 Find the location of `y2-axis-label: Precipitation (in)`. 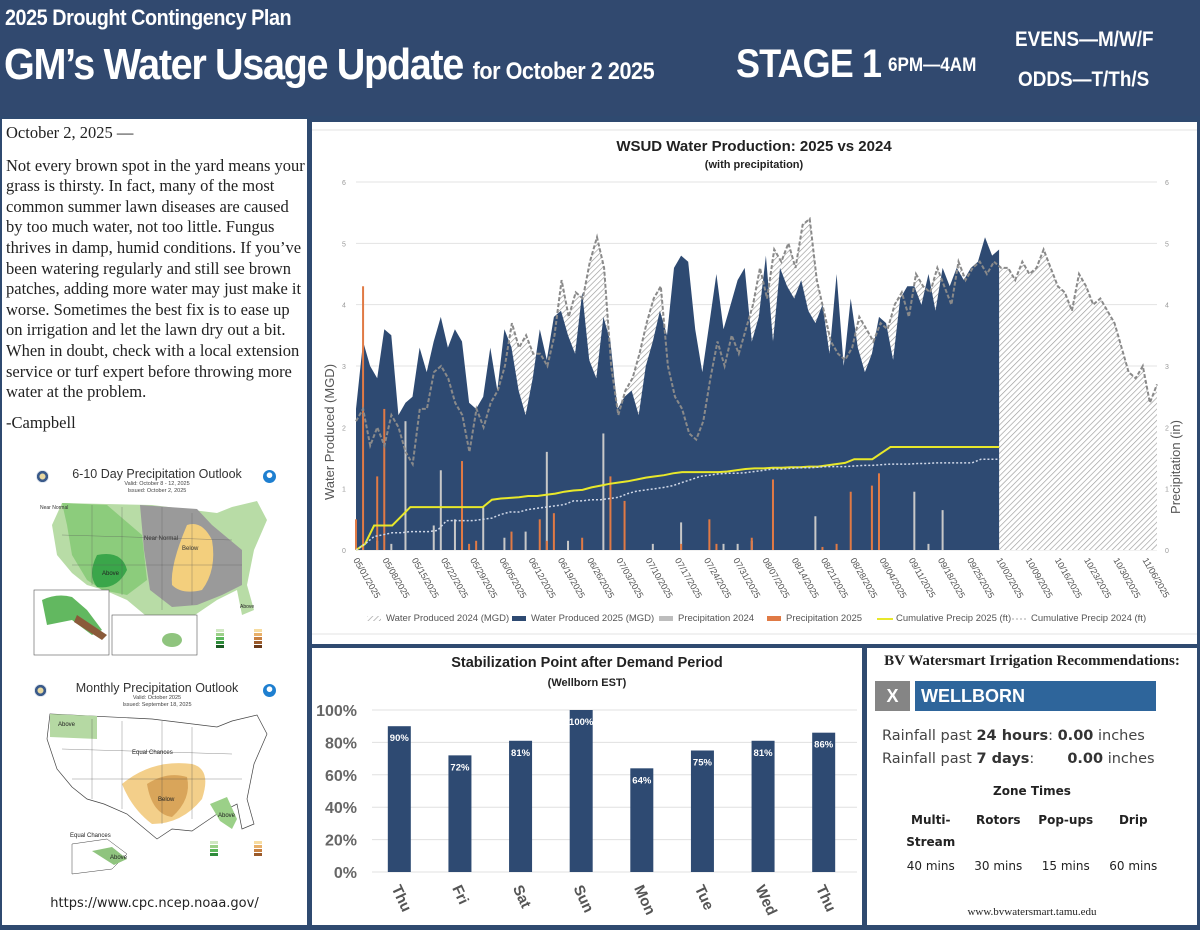

y2-axis-label: Precipitation (in) is located at coordinates (1175, 467).